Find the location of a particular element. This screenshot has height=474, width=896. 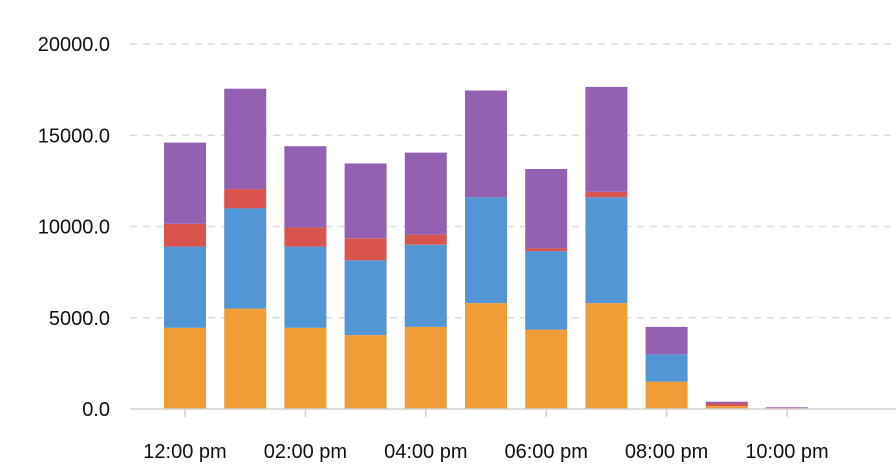

y-tick-label: 10000.0 is located at coordinates (74, 228).